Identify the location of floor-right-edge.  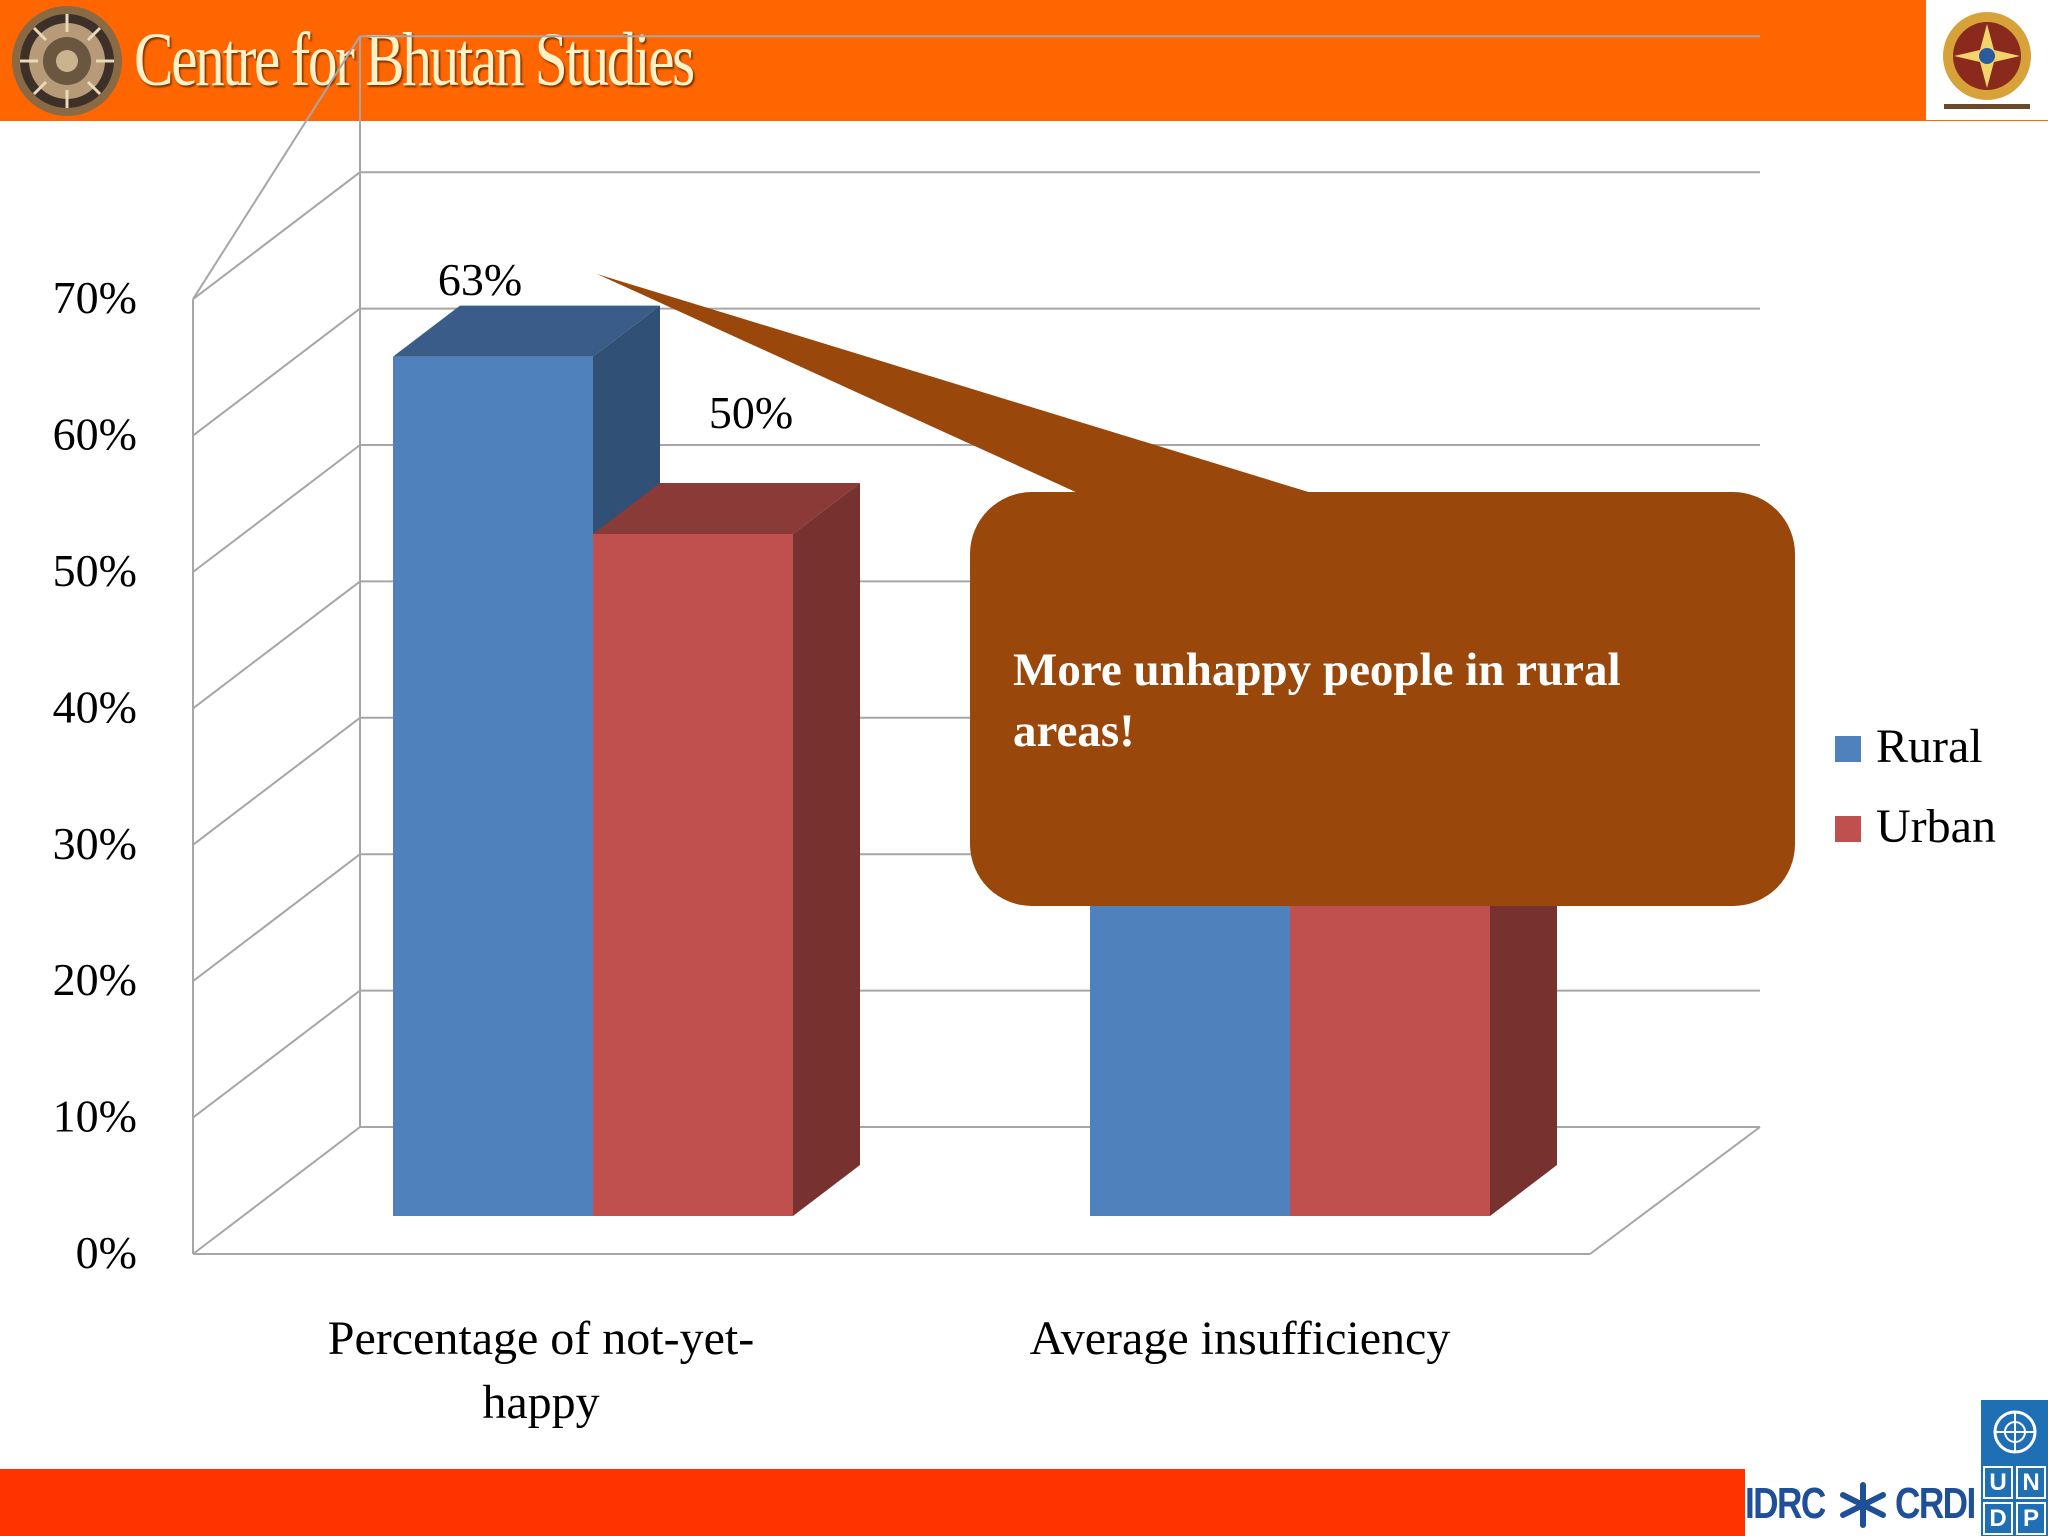
(1675, 1190).